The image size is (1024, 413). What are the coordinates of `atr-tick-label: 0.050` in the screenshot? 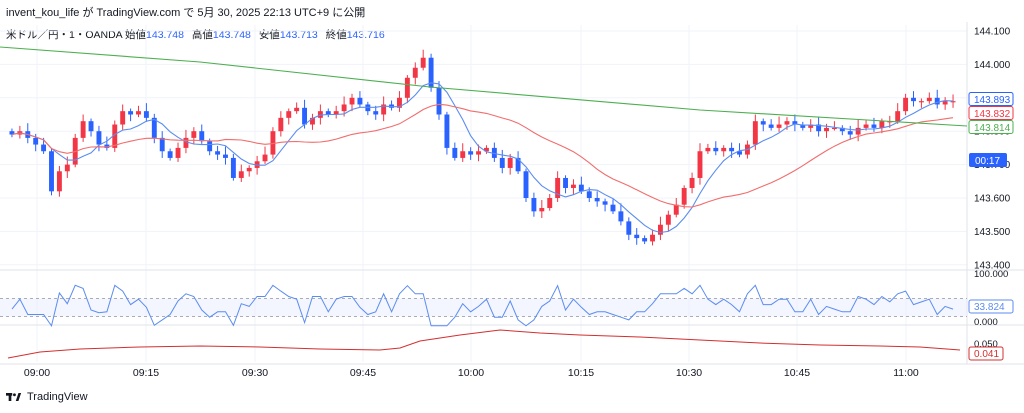 It's located at (986, 344).